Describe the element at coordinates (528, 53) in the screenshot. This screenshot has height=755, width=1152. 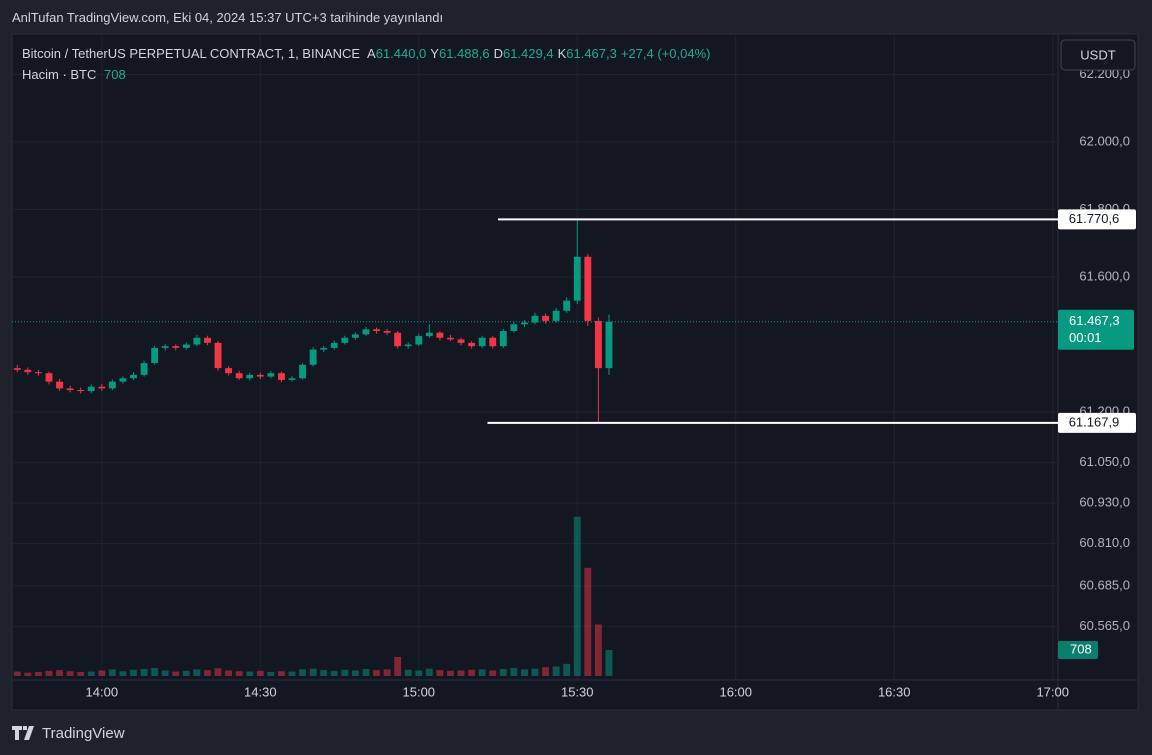
I see `ohlc-value: 61.429,4` at that location.